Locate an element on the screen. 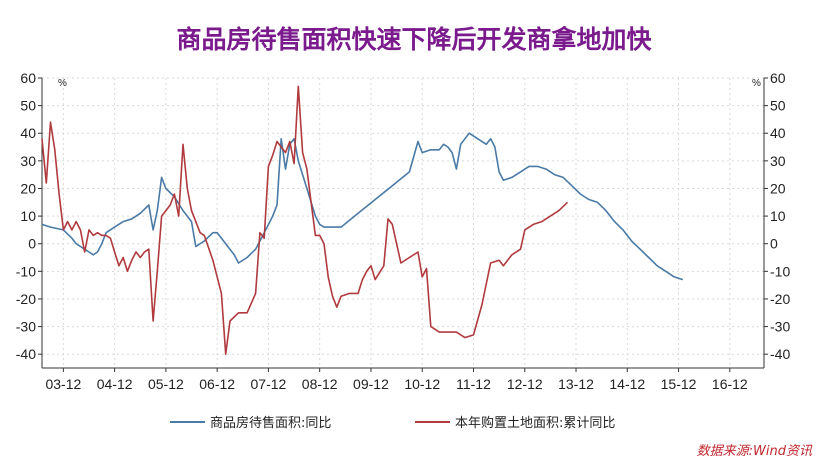 The height and width of the screenshot is (475, 828). y-tick-label-right: -30 is located at coordinates (780, 327).